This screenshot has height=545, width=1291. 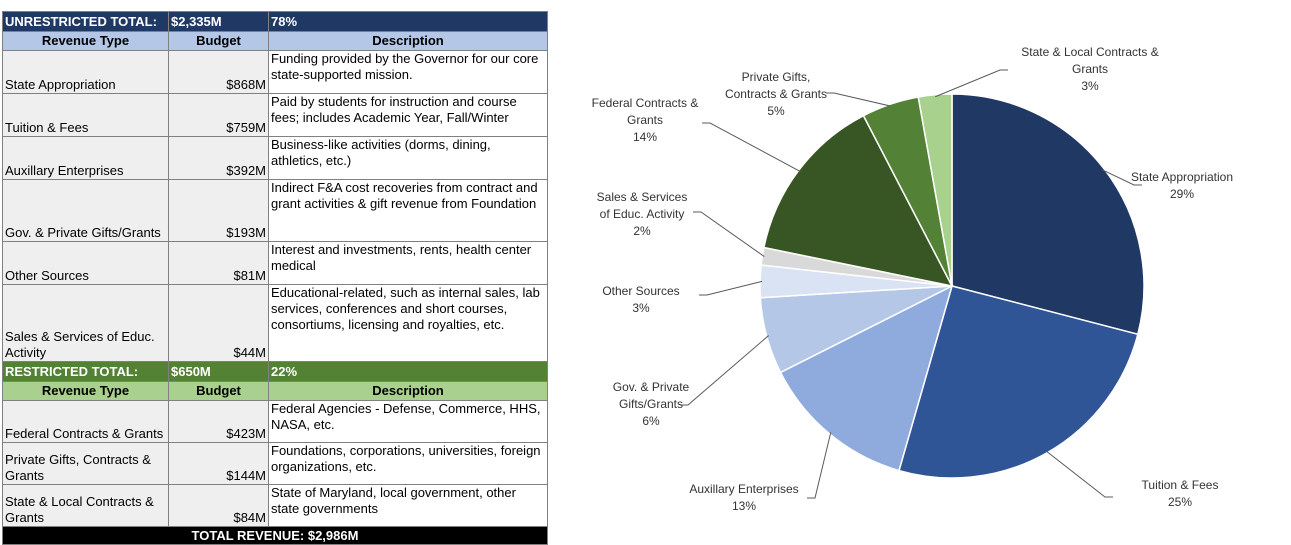 I want to click on slice-percent: 6%, so click(x=651, y=421).